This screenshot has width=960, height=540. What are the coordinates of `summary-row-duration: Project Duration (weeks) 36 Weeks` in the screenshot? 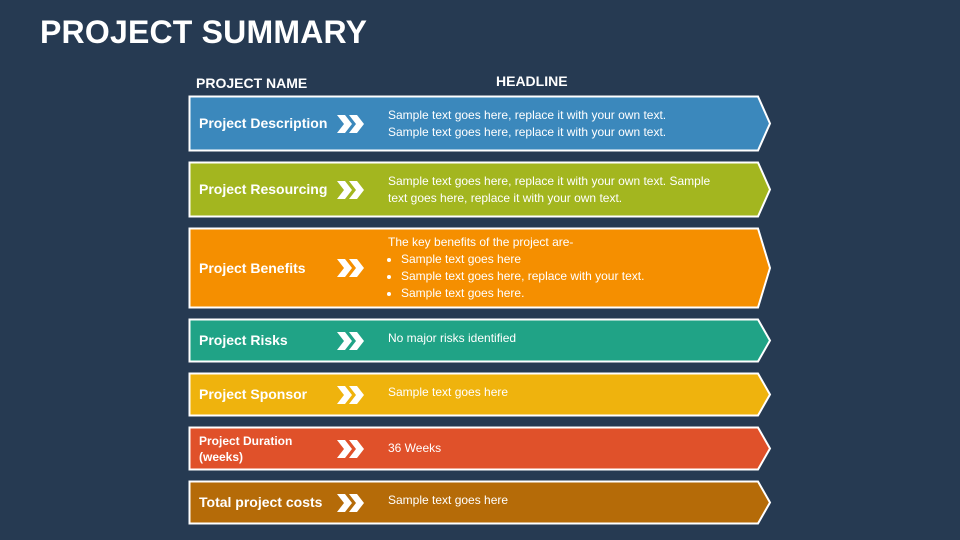 It's located at (480, 448).